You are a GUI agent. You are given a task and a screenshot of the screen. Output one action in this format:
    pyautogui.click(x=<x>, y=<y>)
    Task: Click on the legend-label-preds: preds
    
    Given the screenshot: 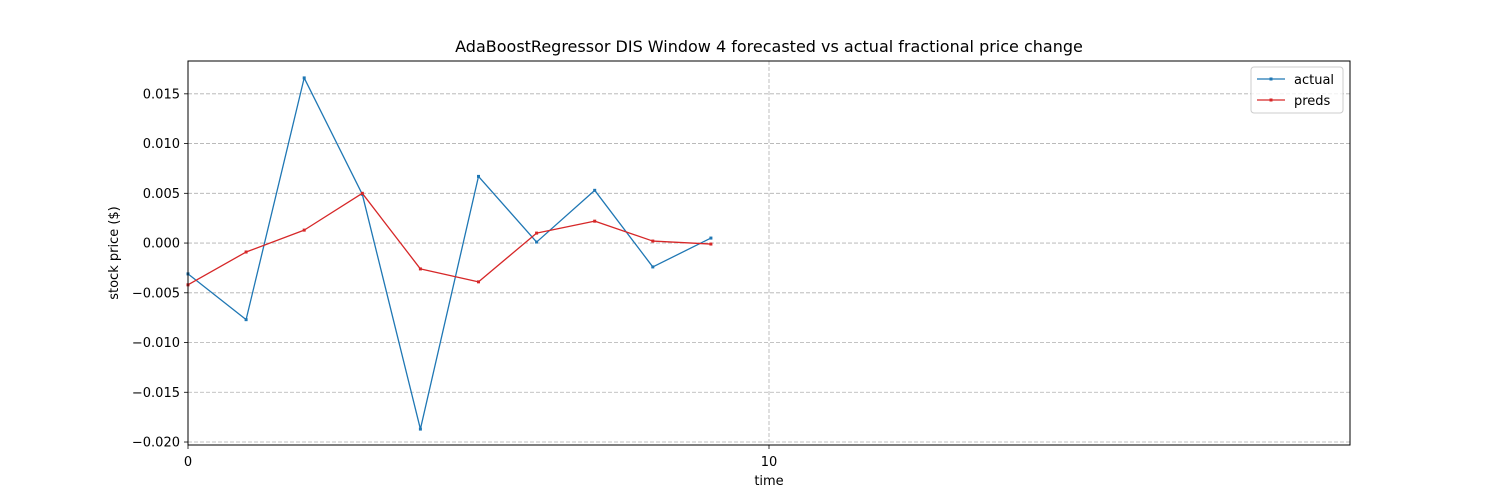 What is the action you would take?
    pyautogui.click(x=1312, y=101)
    